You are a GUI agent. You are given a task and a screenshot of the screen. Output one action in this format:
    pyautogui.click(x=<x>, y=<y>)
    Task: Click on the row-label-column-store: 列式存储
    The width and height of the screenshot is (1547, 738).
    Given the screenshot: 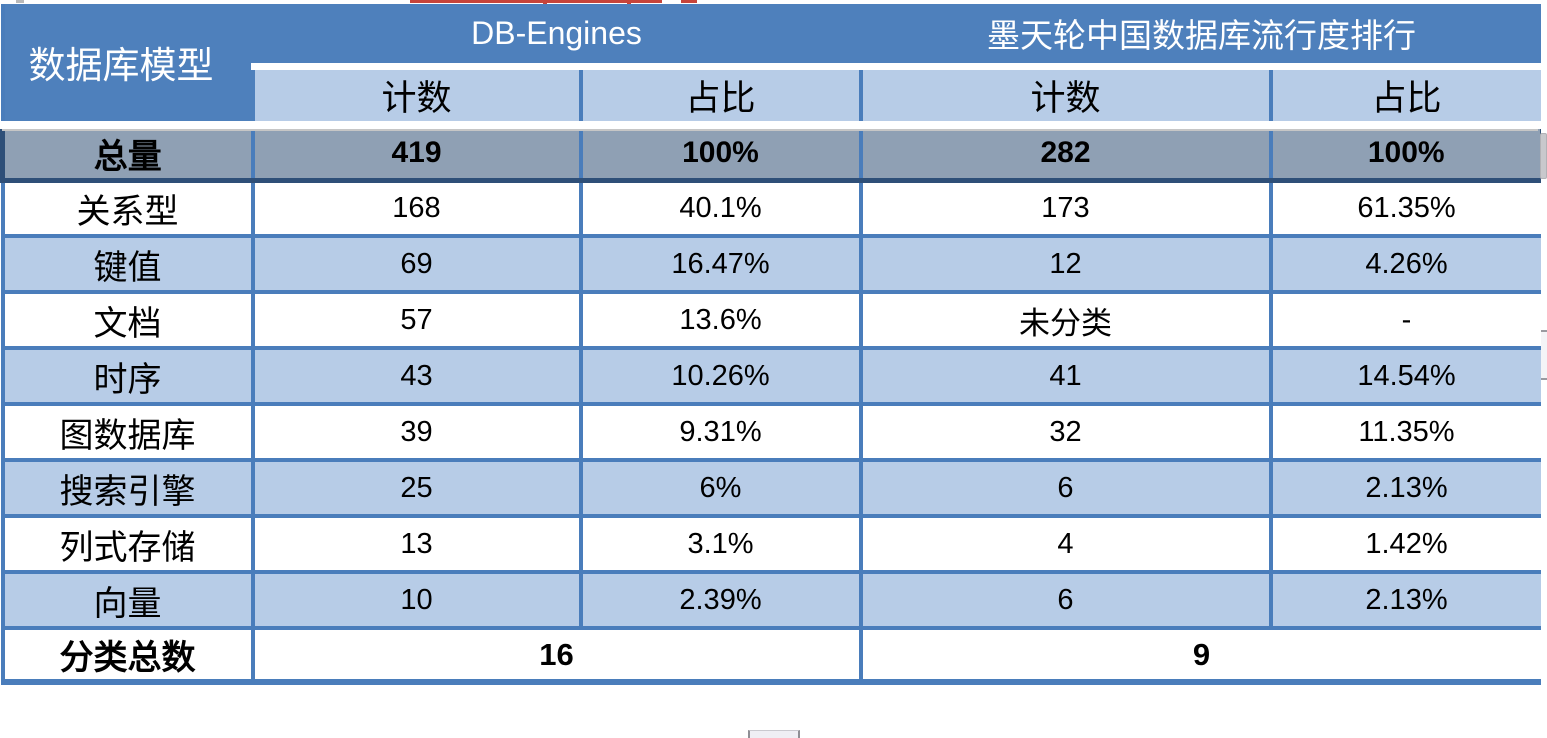 What is the action you would take?
    pyautogui.click(x=127, y=544)
    